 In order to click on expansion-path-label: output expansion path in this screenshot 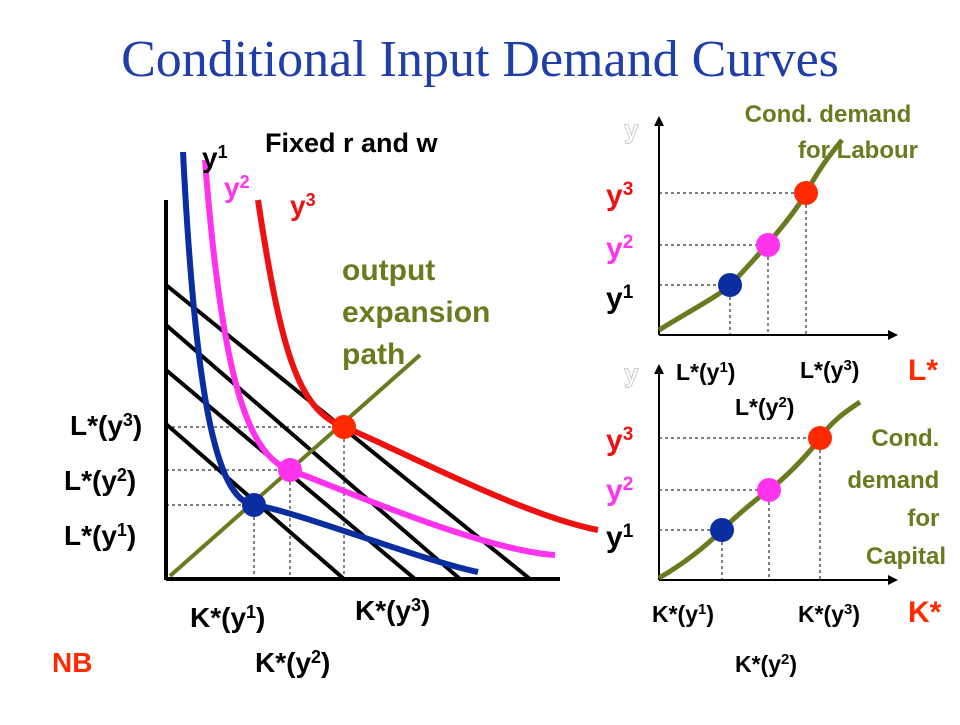, I will do `click(420, 312)`.